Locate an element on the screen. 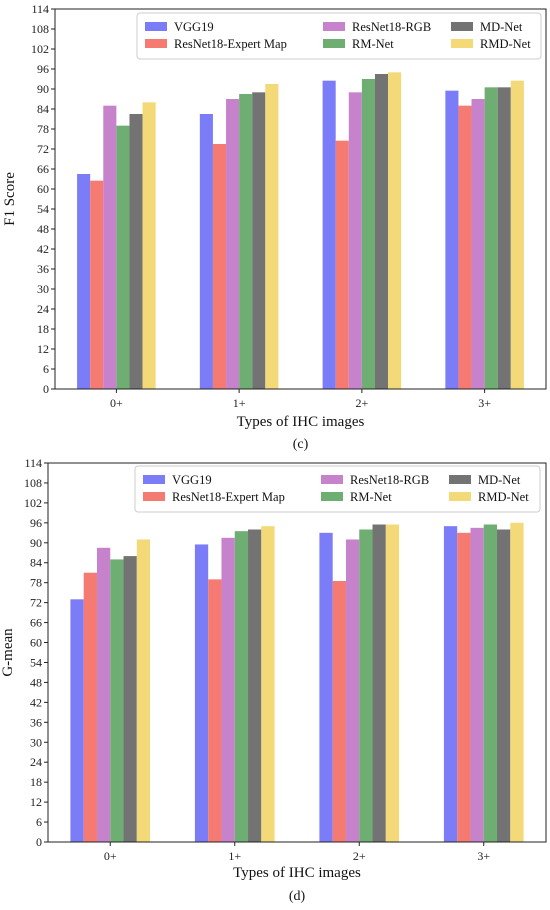 The image size is (550, 910). y-tick-label: 66 is located at coordinates (36, 623).